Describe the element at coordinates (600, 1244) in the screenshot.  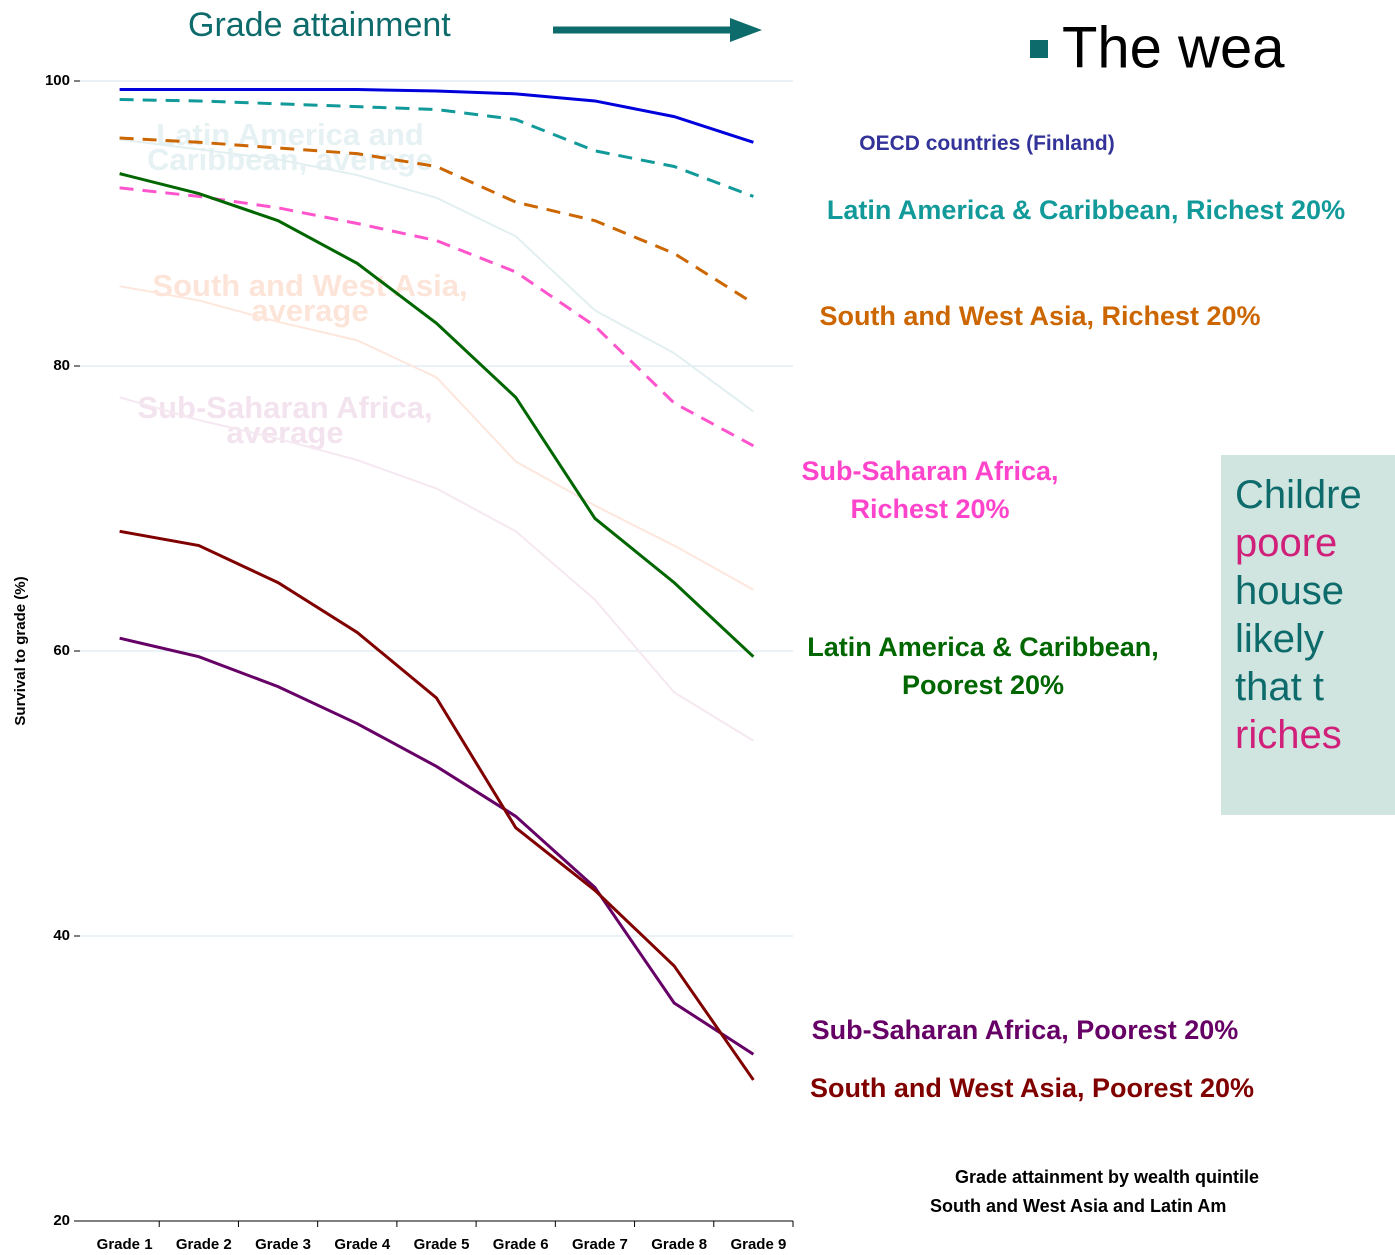
I see `x-tick-label: Grade 7` at that location.